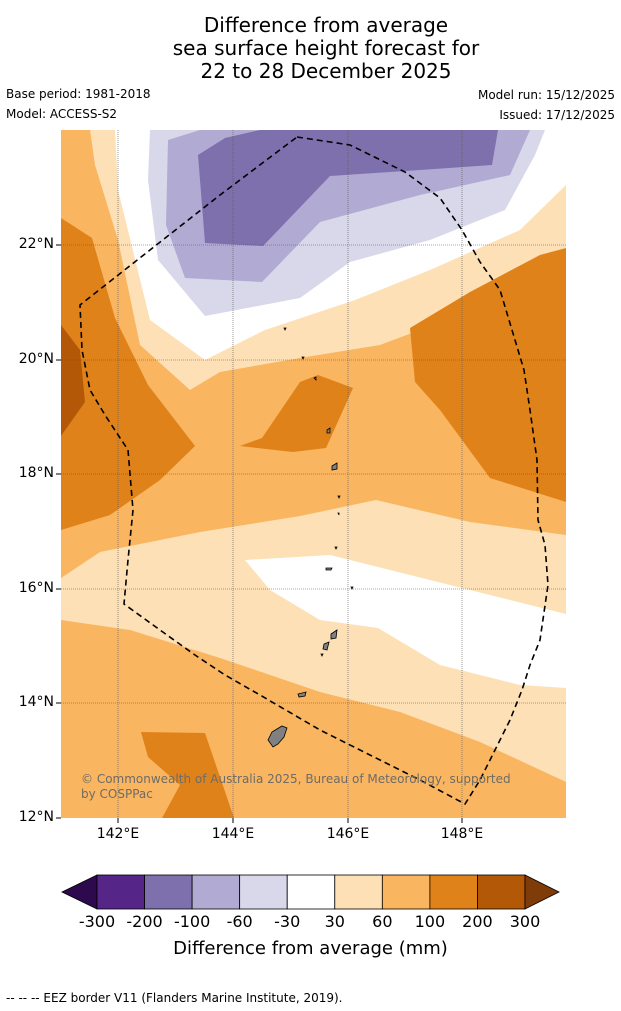  I want to click on colorbar-tick: 60, so click(382, 921).